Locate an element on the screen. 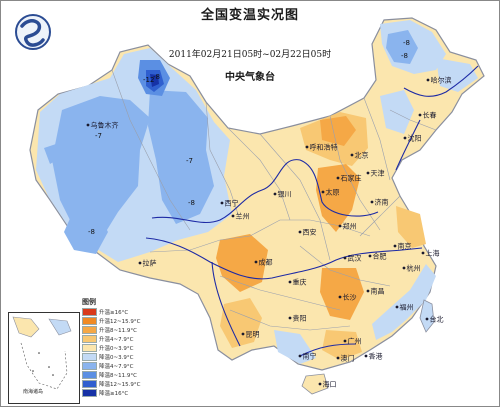 The height and width of the screenshot is (407, 500). city-label: 香港 is located at coordinates (376, 356).